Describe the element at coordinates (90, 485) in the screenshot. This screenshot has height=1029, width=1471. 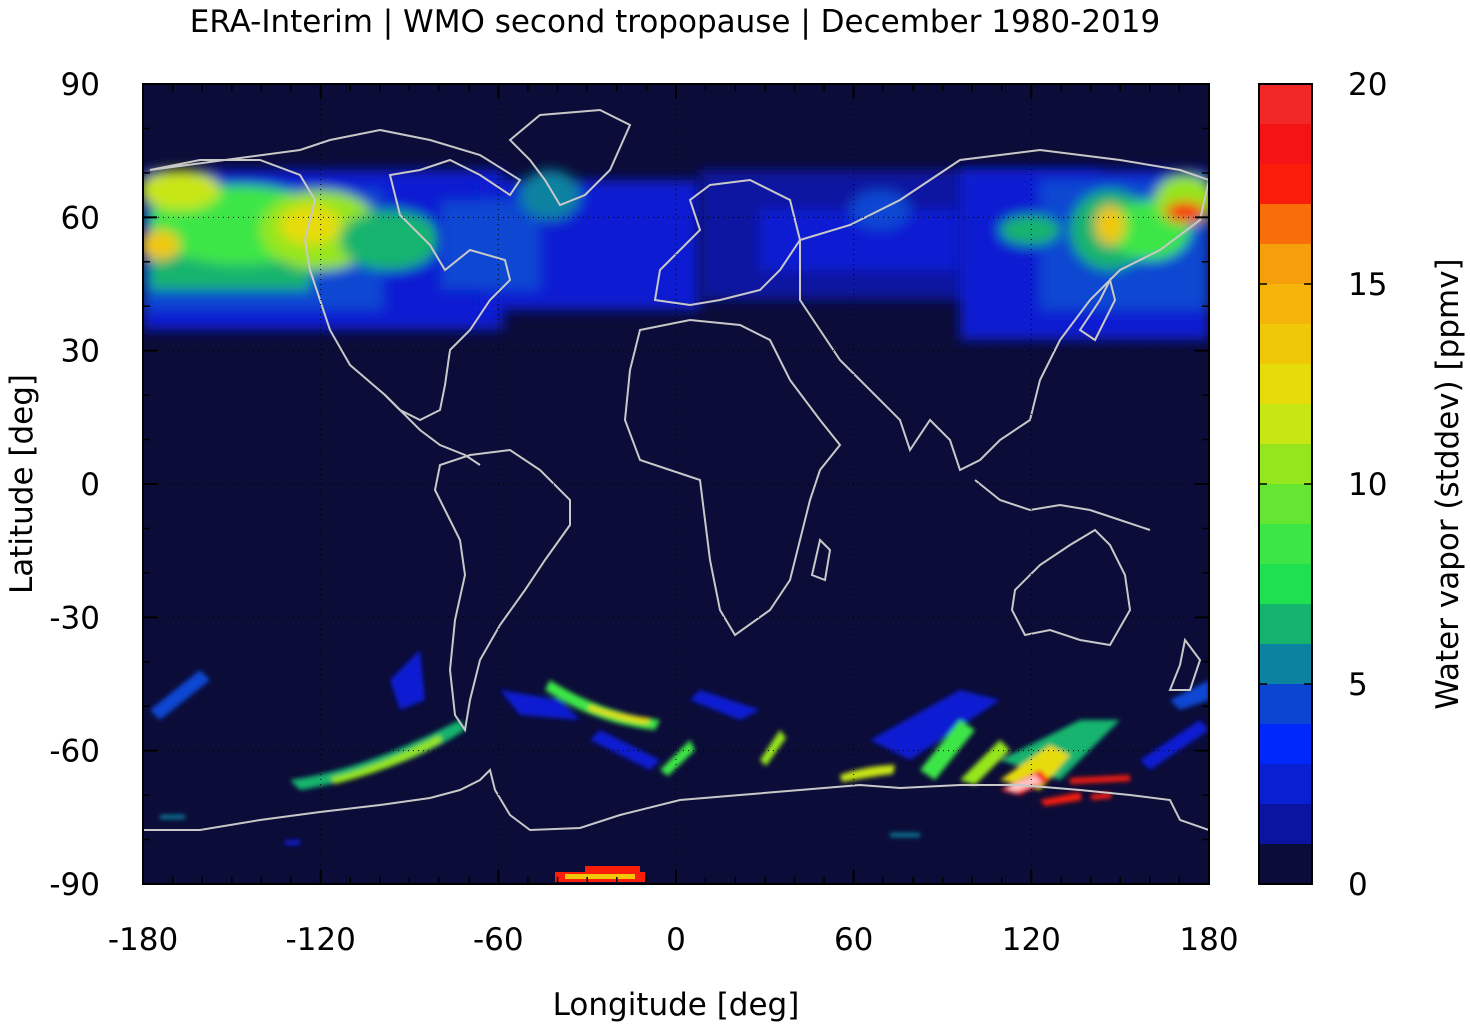
I see `y-tick-label: 0` at that location.